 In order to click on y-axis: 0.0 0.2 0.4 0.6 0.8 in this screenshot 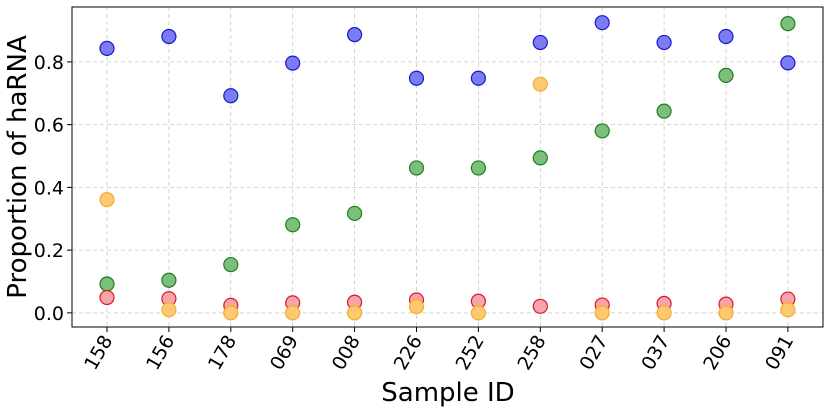, I will do `click(53, 188)`.